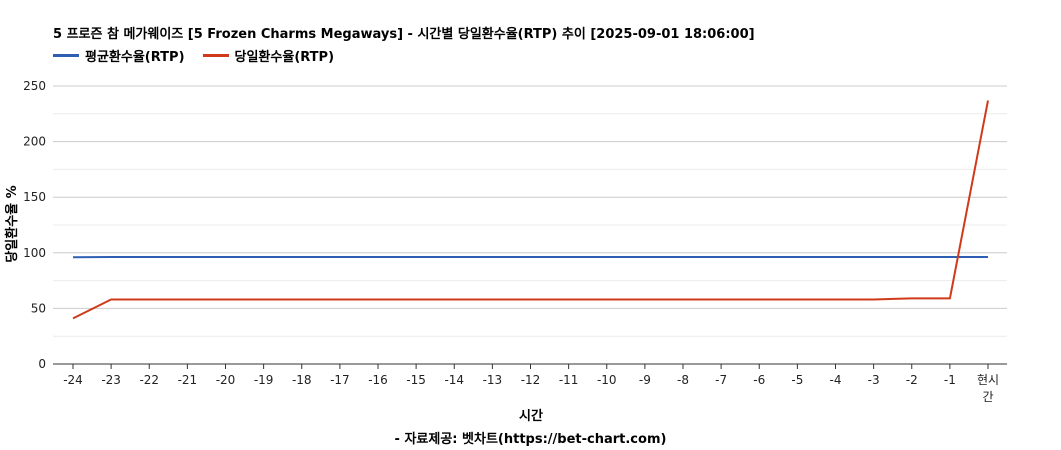  I want to click on legend-label-daily: 당일환수율(RTP), so click(284, 57).